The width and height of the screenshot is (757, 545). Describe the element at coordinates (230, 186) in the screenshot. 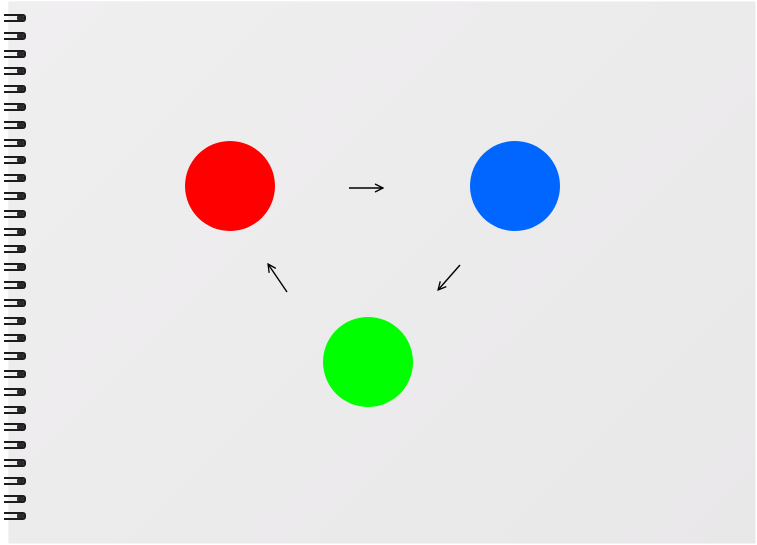

I see `red-circle-node` at that location.